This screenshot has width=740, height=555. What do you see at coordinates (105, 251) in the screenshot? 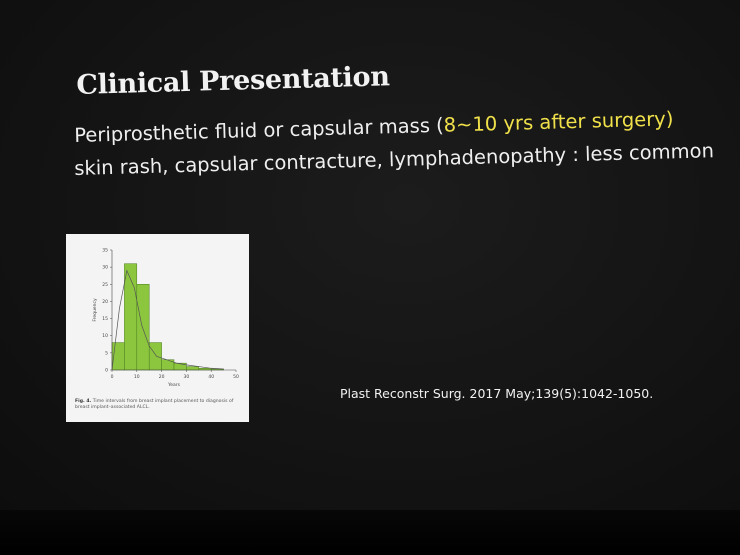
I see `y-tick-label: 35` at bounding box center [105, 251].